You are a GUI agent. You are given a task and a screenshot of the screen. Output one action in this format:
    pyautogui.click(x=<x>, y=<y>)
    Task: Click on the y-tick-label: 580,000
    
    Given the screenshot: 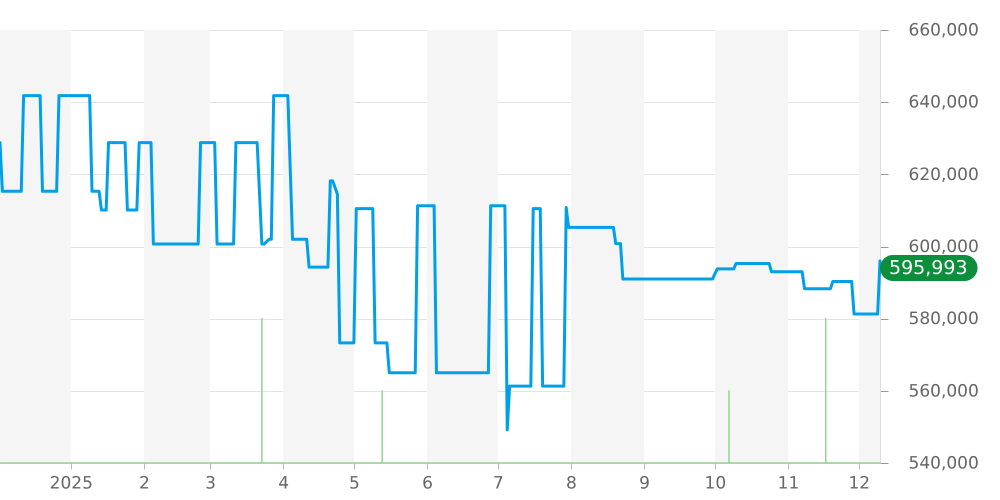 What is the action you would take?
    pyautogui.click(x=943, y=319)
    